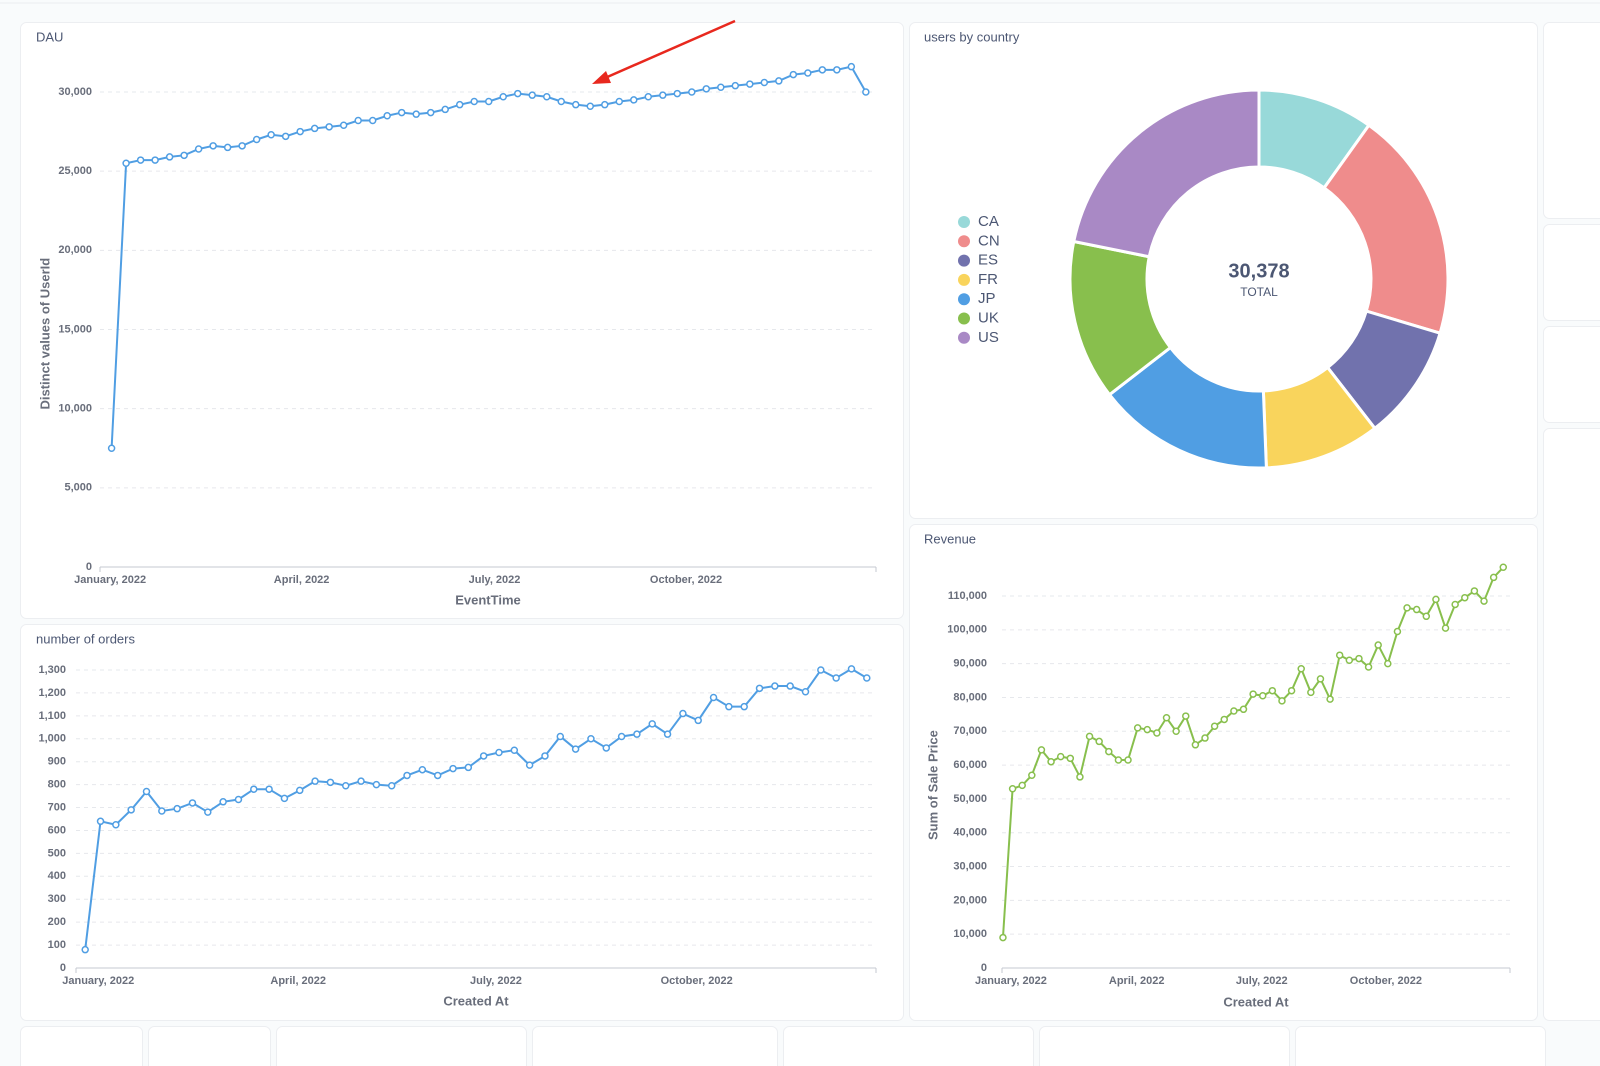 Image resolution: width=1600 pixels, height=1066 pixels. What do you see at coordinates (970, 900) in the screenshot?
I see `y-tick-label: 20,000` at bounding box center [970, 900].